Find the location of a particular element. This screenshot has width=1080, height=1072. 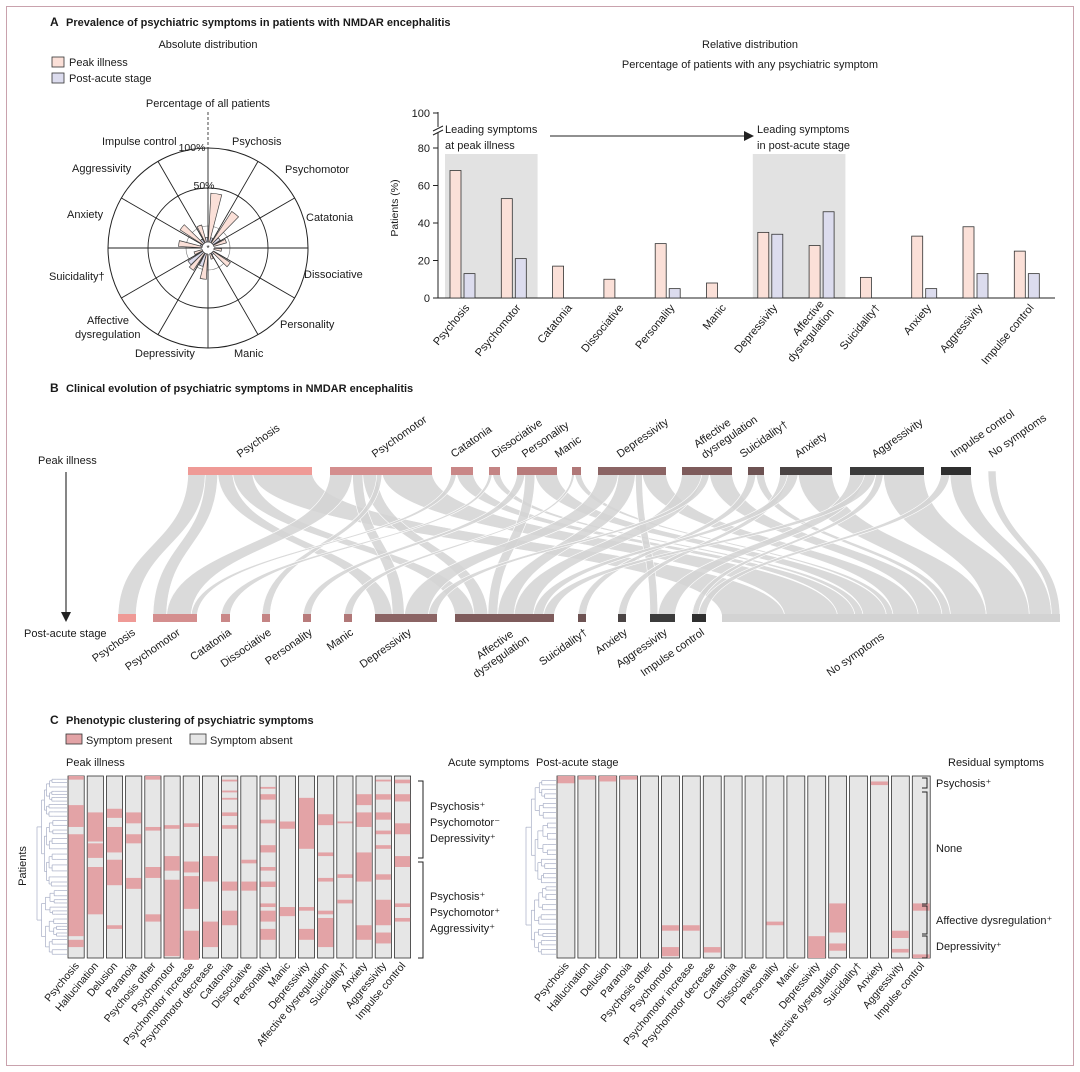

post-node-catatonia is located at coordinates (225, 618).